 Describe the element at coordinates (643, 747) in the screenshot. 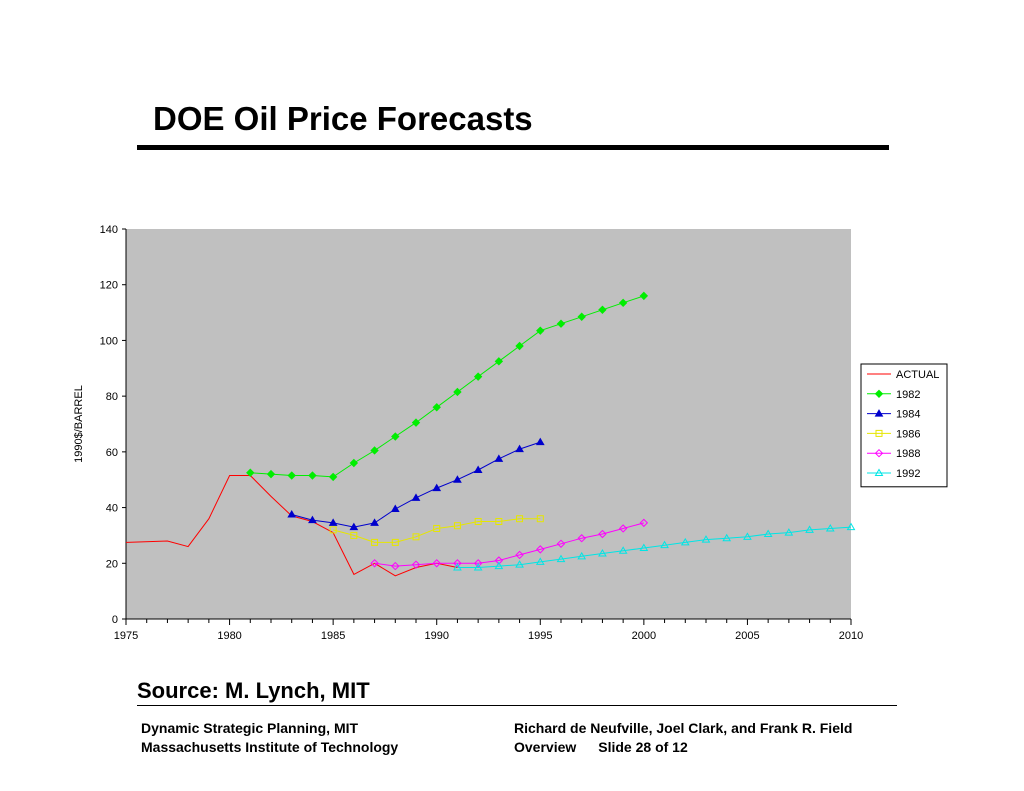

I see `footer-slide-number: Slide 28 of 12` at that location.